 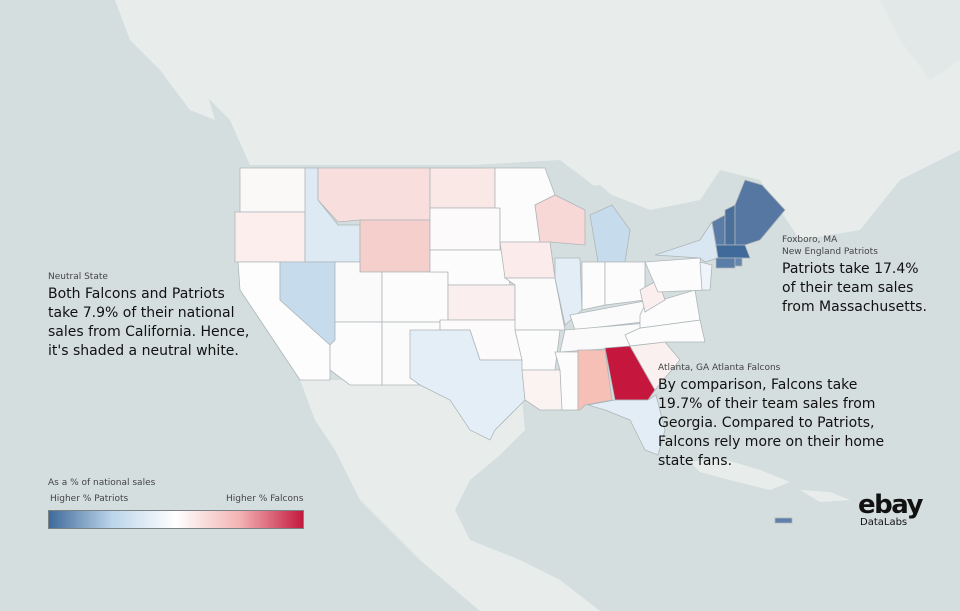 What do you see at coordinates (733, 251) in the screenshot?
I see `state-massachusetts` at bounding box center [733, 251].